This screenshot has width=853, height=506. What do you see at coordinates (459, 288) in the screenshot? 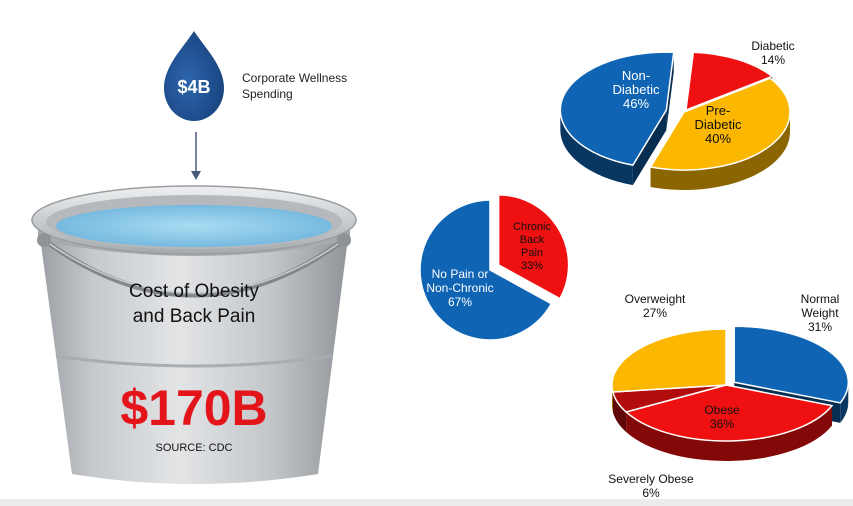
I see `pie-slice-label: No Pain or Non-Chronic 67%` at bounding box center [459, 288].